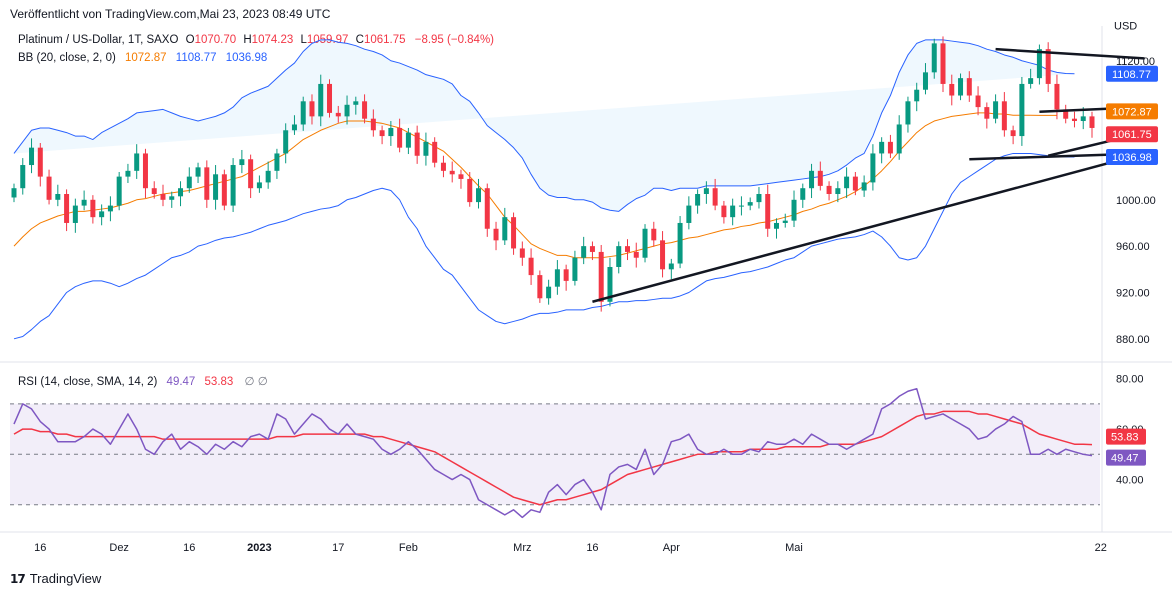 This screenshot has width=1172, height=596. I want to click on bb-basis-value: 1072.87, so click(146, 58).